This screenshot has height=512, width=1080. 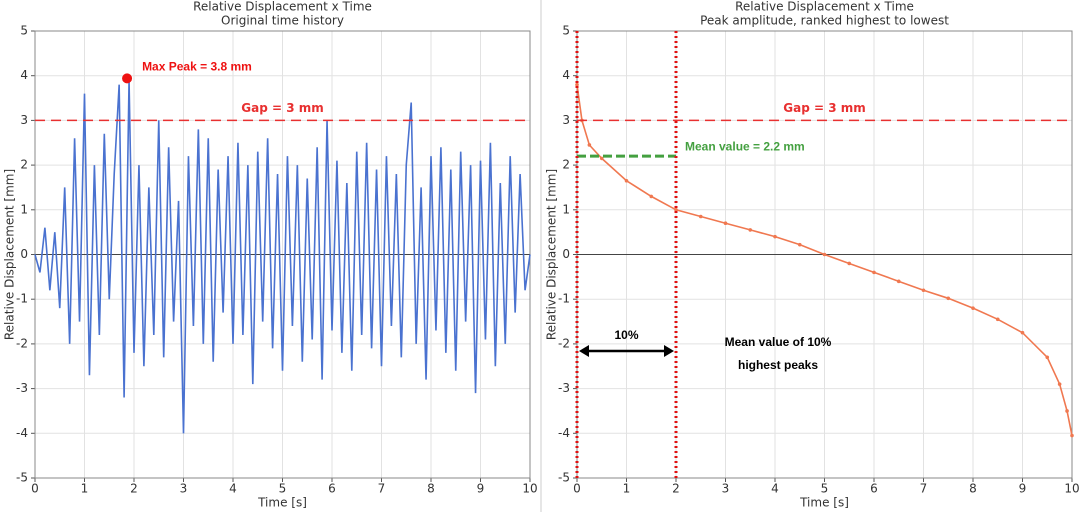 What do you see at coordinates (745, 146) in the screenshot?
I see `mean-label: Mean value = 2.2 mm` at bounding box center [745, 146].